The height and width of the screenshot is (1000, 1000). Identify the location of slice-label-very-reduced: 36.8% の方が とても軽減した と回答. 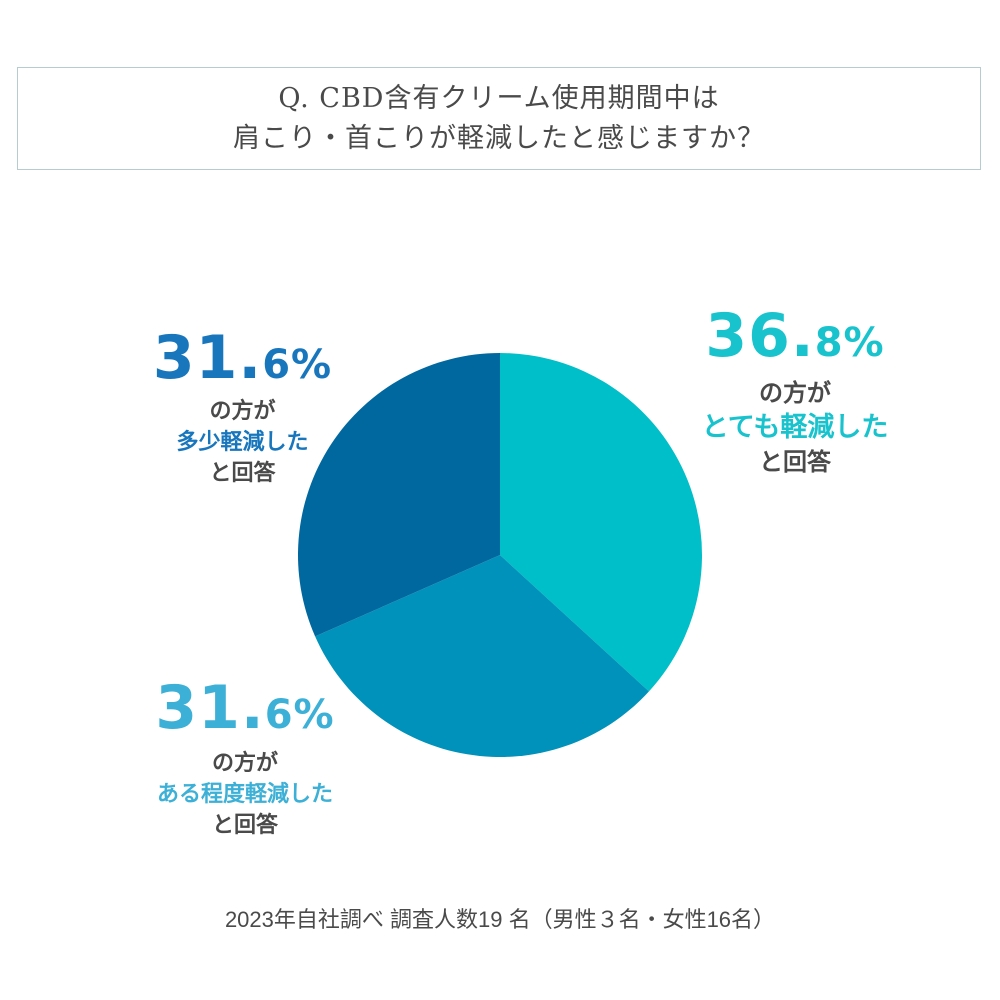
(795, 392).